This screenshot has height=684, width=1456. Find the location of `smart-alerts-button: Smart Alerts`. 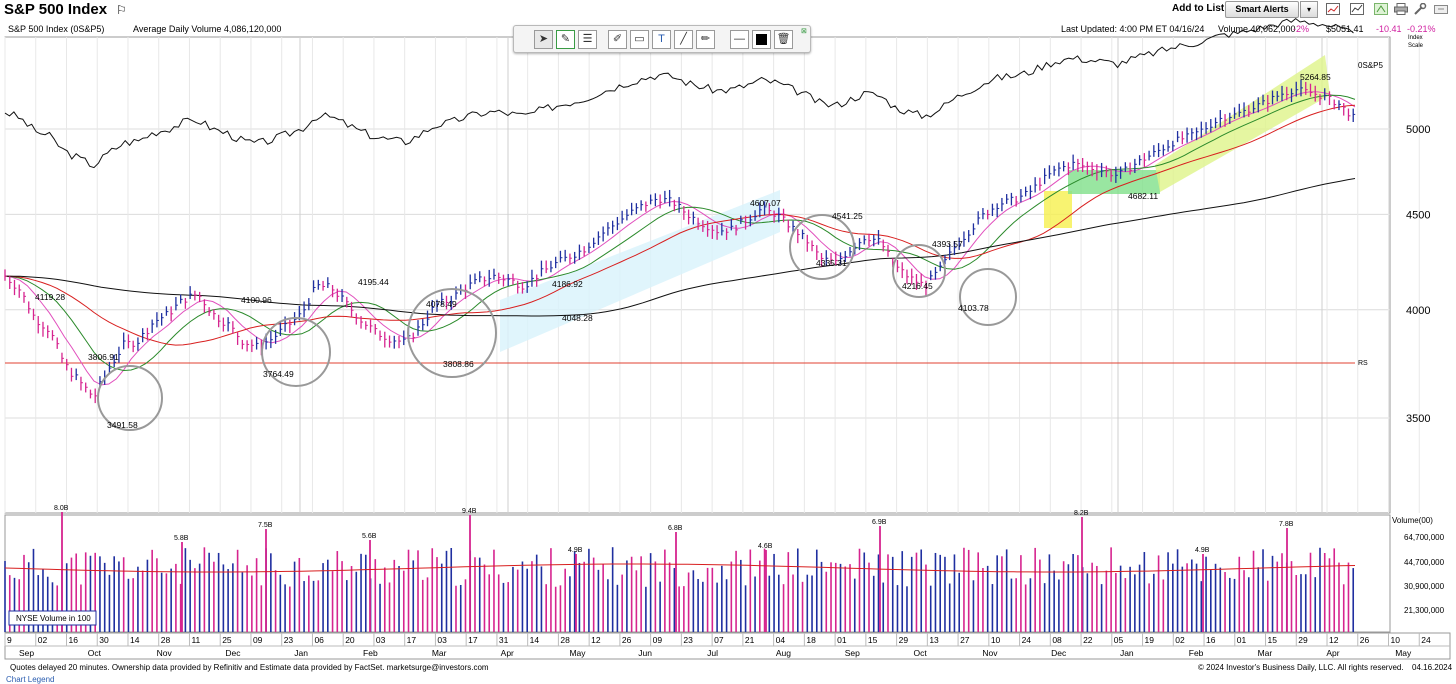

smart-alerts-button: Smart Alerts is located at coordinates (1262, 9).